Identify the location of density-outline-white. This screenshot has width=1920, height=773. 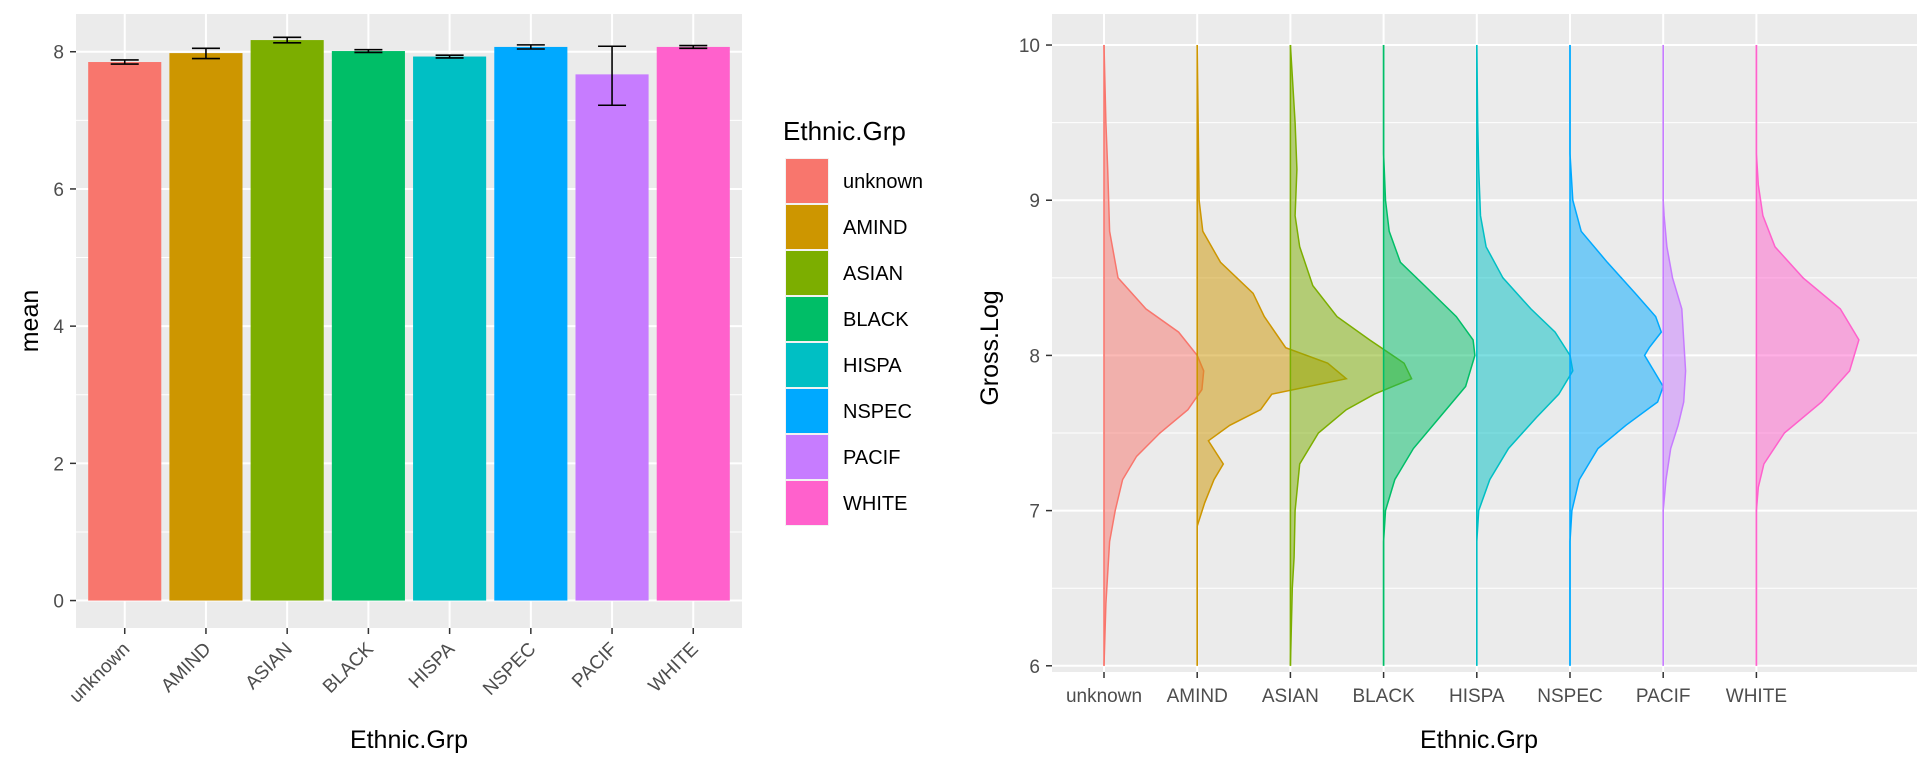
(1807, 355).